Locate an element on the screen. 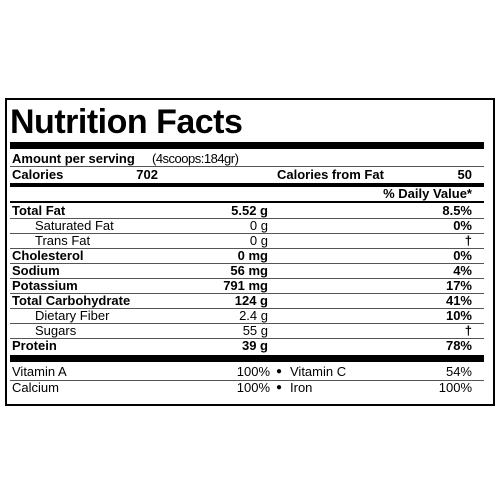 The height and width of the screenshot is (500, 500). nutrient-name: Sodium is located at coordinates (36, 270).